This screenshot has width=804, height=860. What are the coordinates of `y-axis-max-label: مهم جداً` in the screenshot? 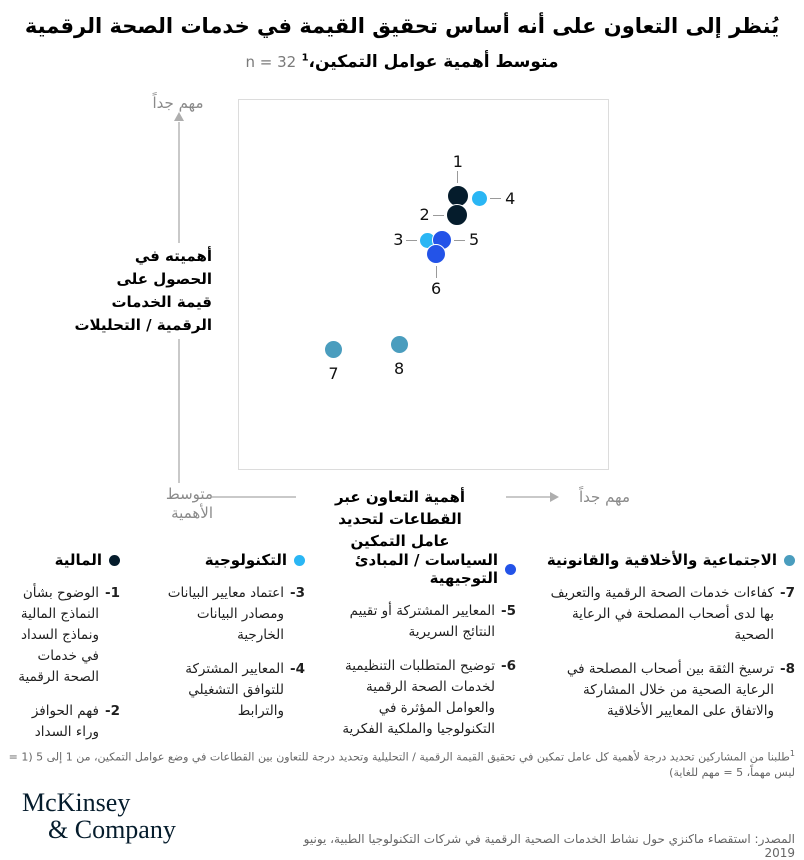 It's located at (178, 103).